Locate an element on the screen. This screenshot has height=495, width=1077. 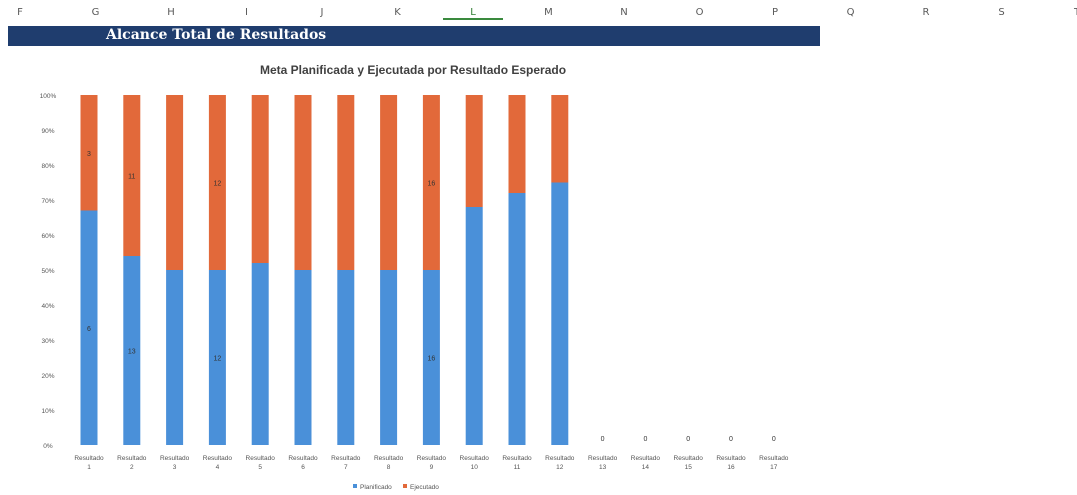
column-header-j: J is located at coordinates (322, 12).